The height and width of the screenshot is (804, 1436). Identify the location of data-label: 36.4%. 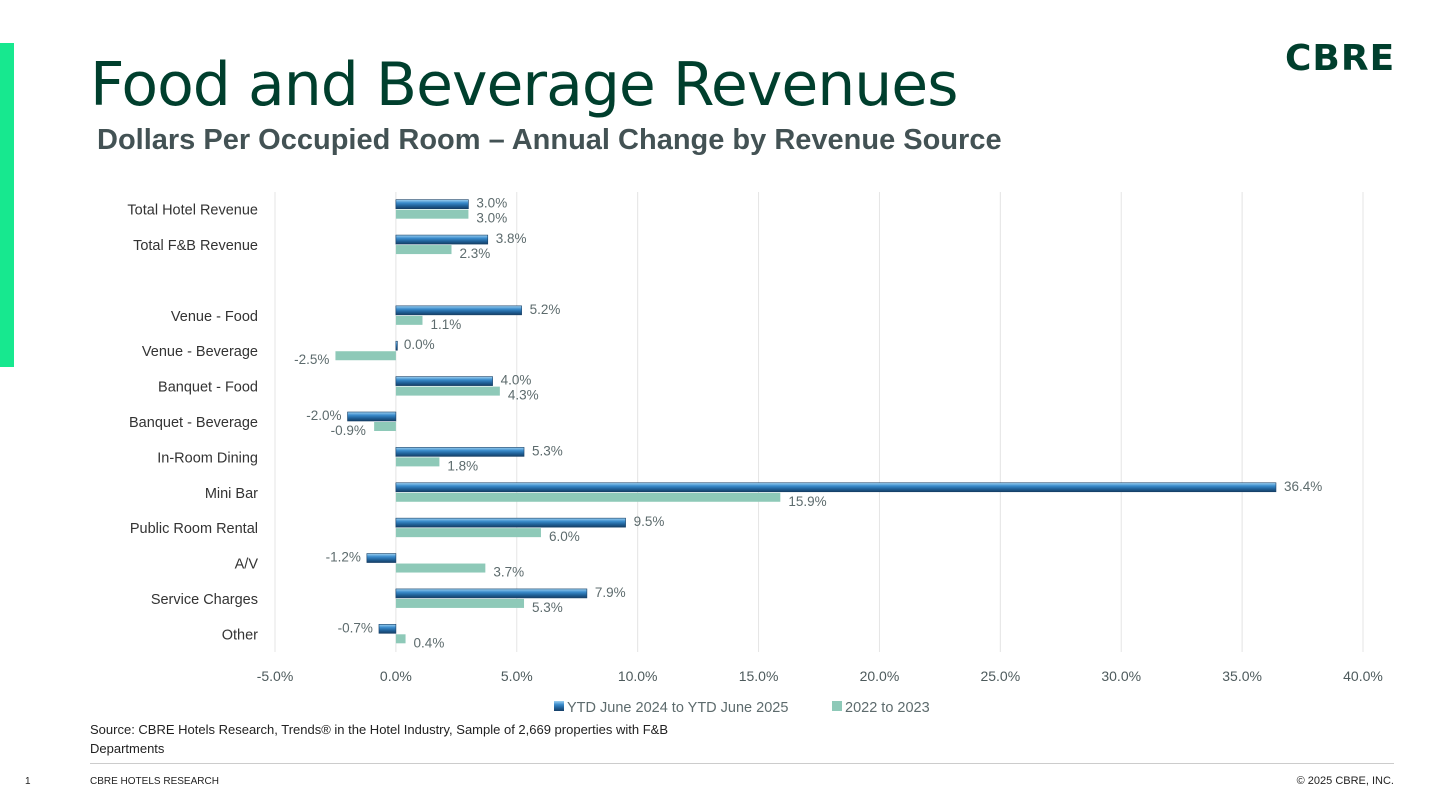
(1303, 486).